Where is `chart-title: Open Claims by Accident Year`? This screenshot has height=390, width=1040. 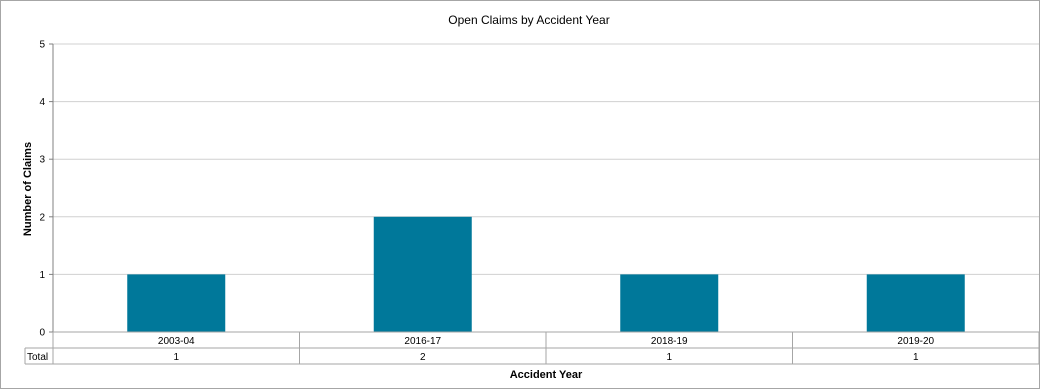 chart-title: Open Claims by Accident Year is located at coordinates (528, 20).